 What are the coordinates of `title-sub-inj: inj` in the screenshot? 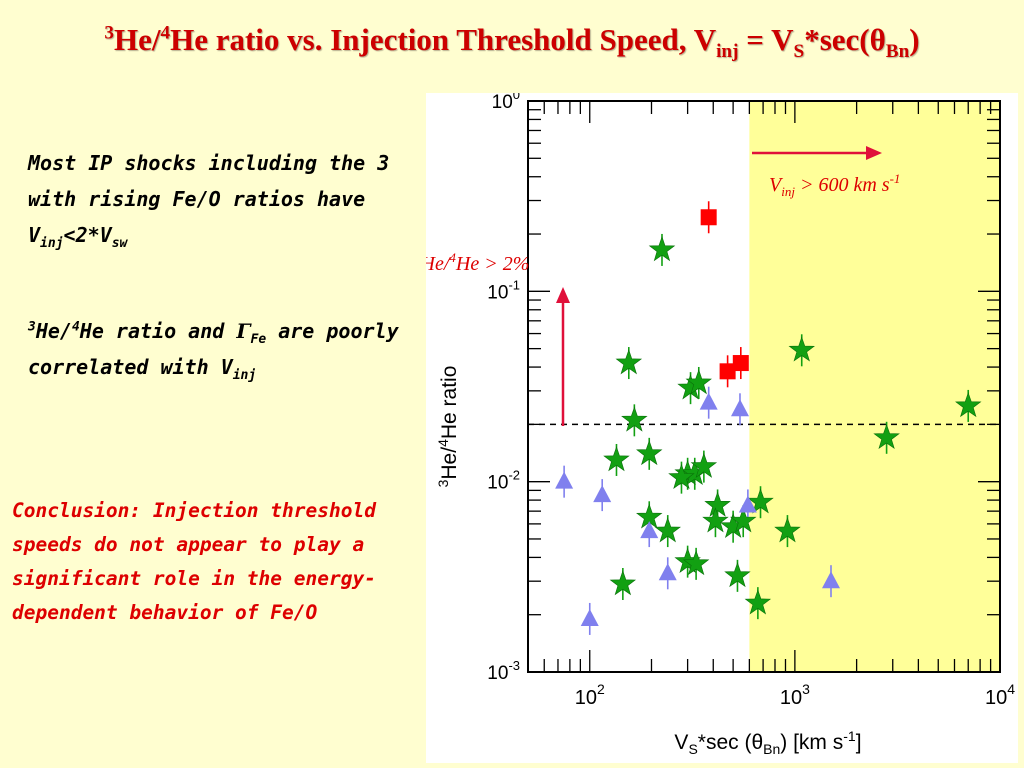 It's located at (727, 52).